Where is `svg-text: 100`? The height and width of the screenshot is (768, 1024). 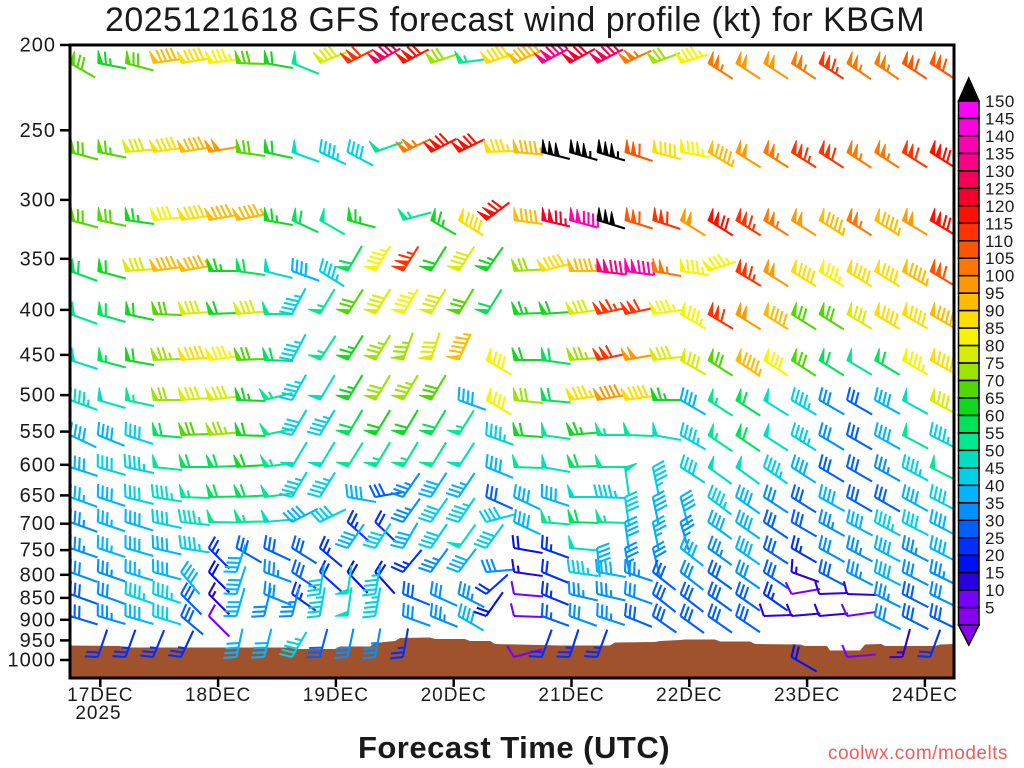 svg-text: 100 is located at coordinates (1000, 276).